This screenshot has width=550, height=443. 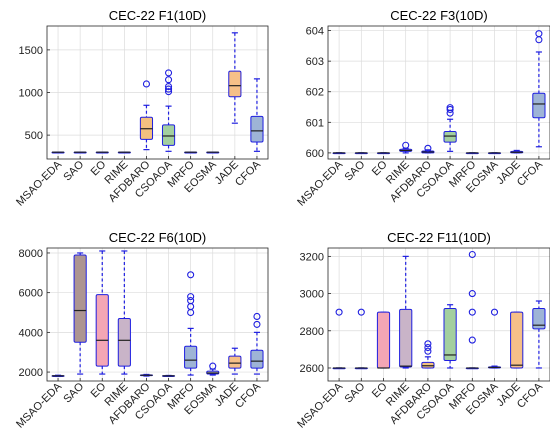 What do you see at coordinates (315, 123) in the screenshot?
I see `y-tick-label: 601` at bounding box center [315, 123].